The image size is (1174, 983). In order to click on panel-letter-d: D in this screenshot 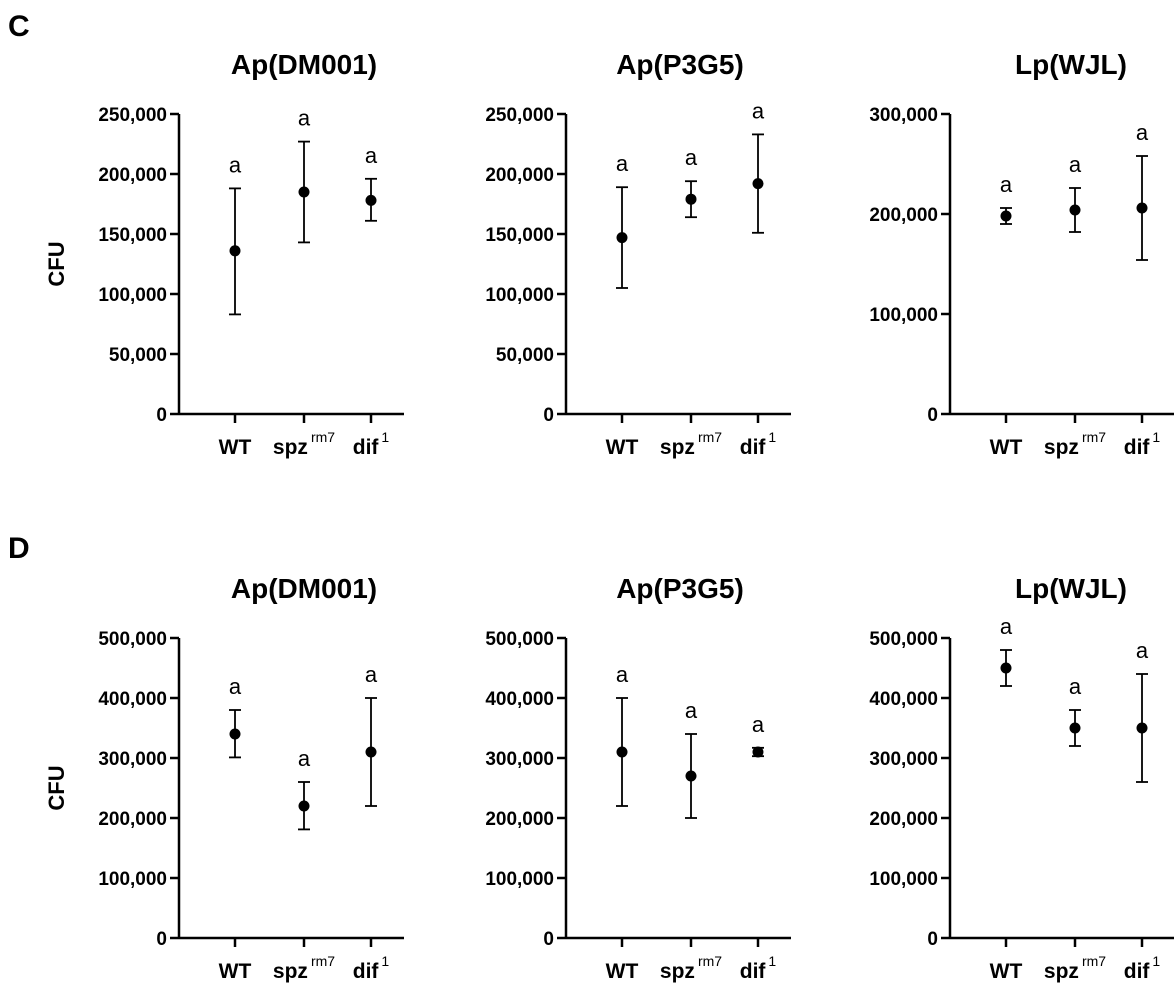, I will do `click(19, 548)`.